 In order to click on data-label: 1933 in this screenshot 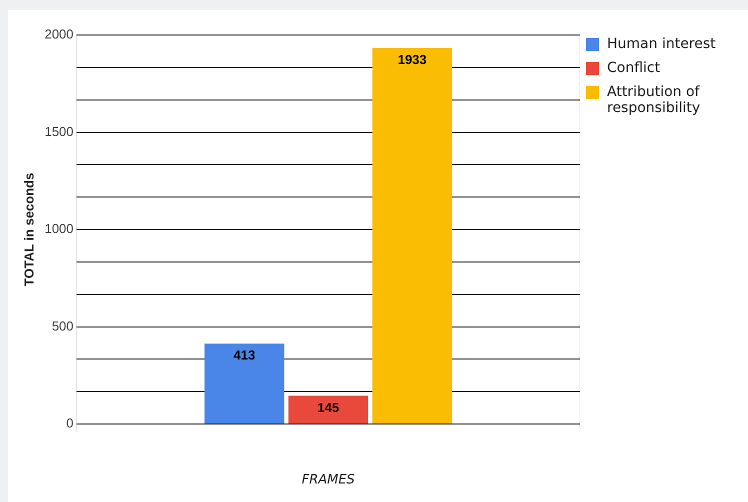, I will do `click(412, 60)`.